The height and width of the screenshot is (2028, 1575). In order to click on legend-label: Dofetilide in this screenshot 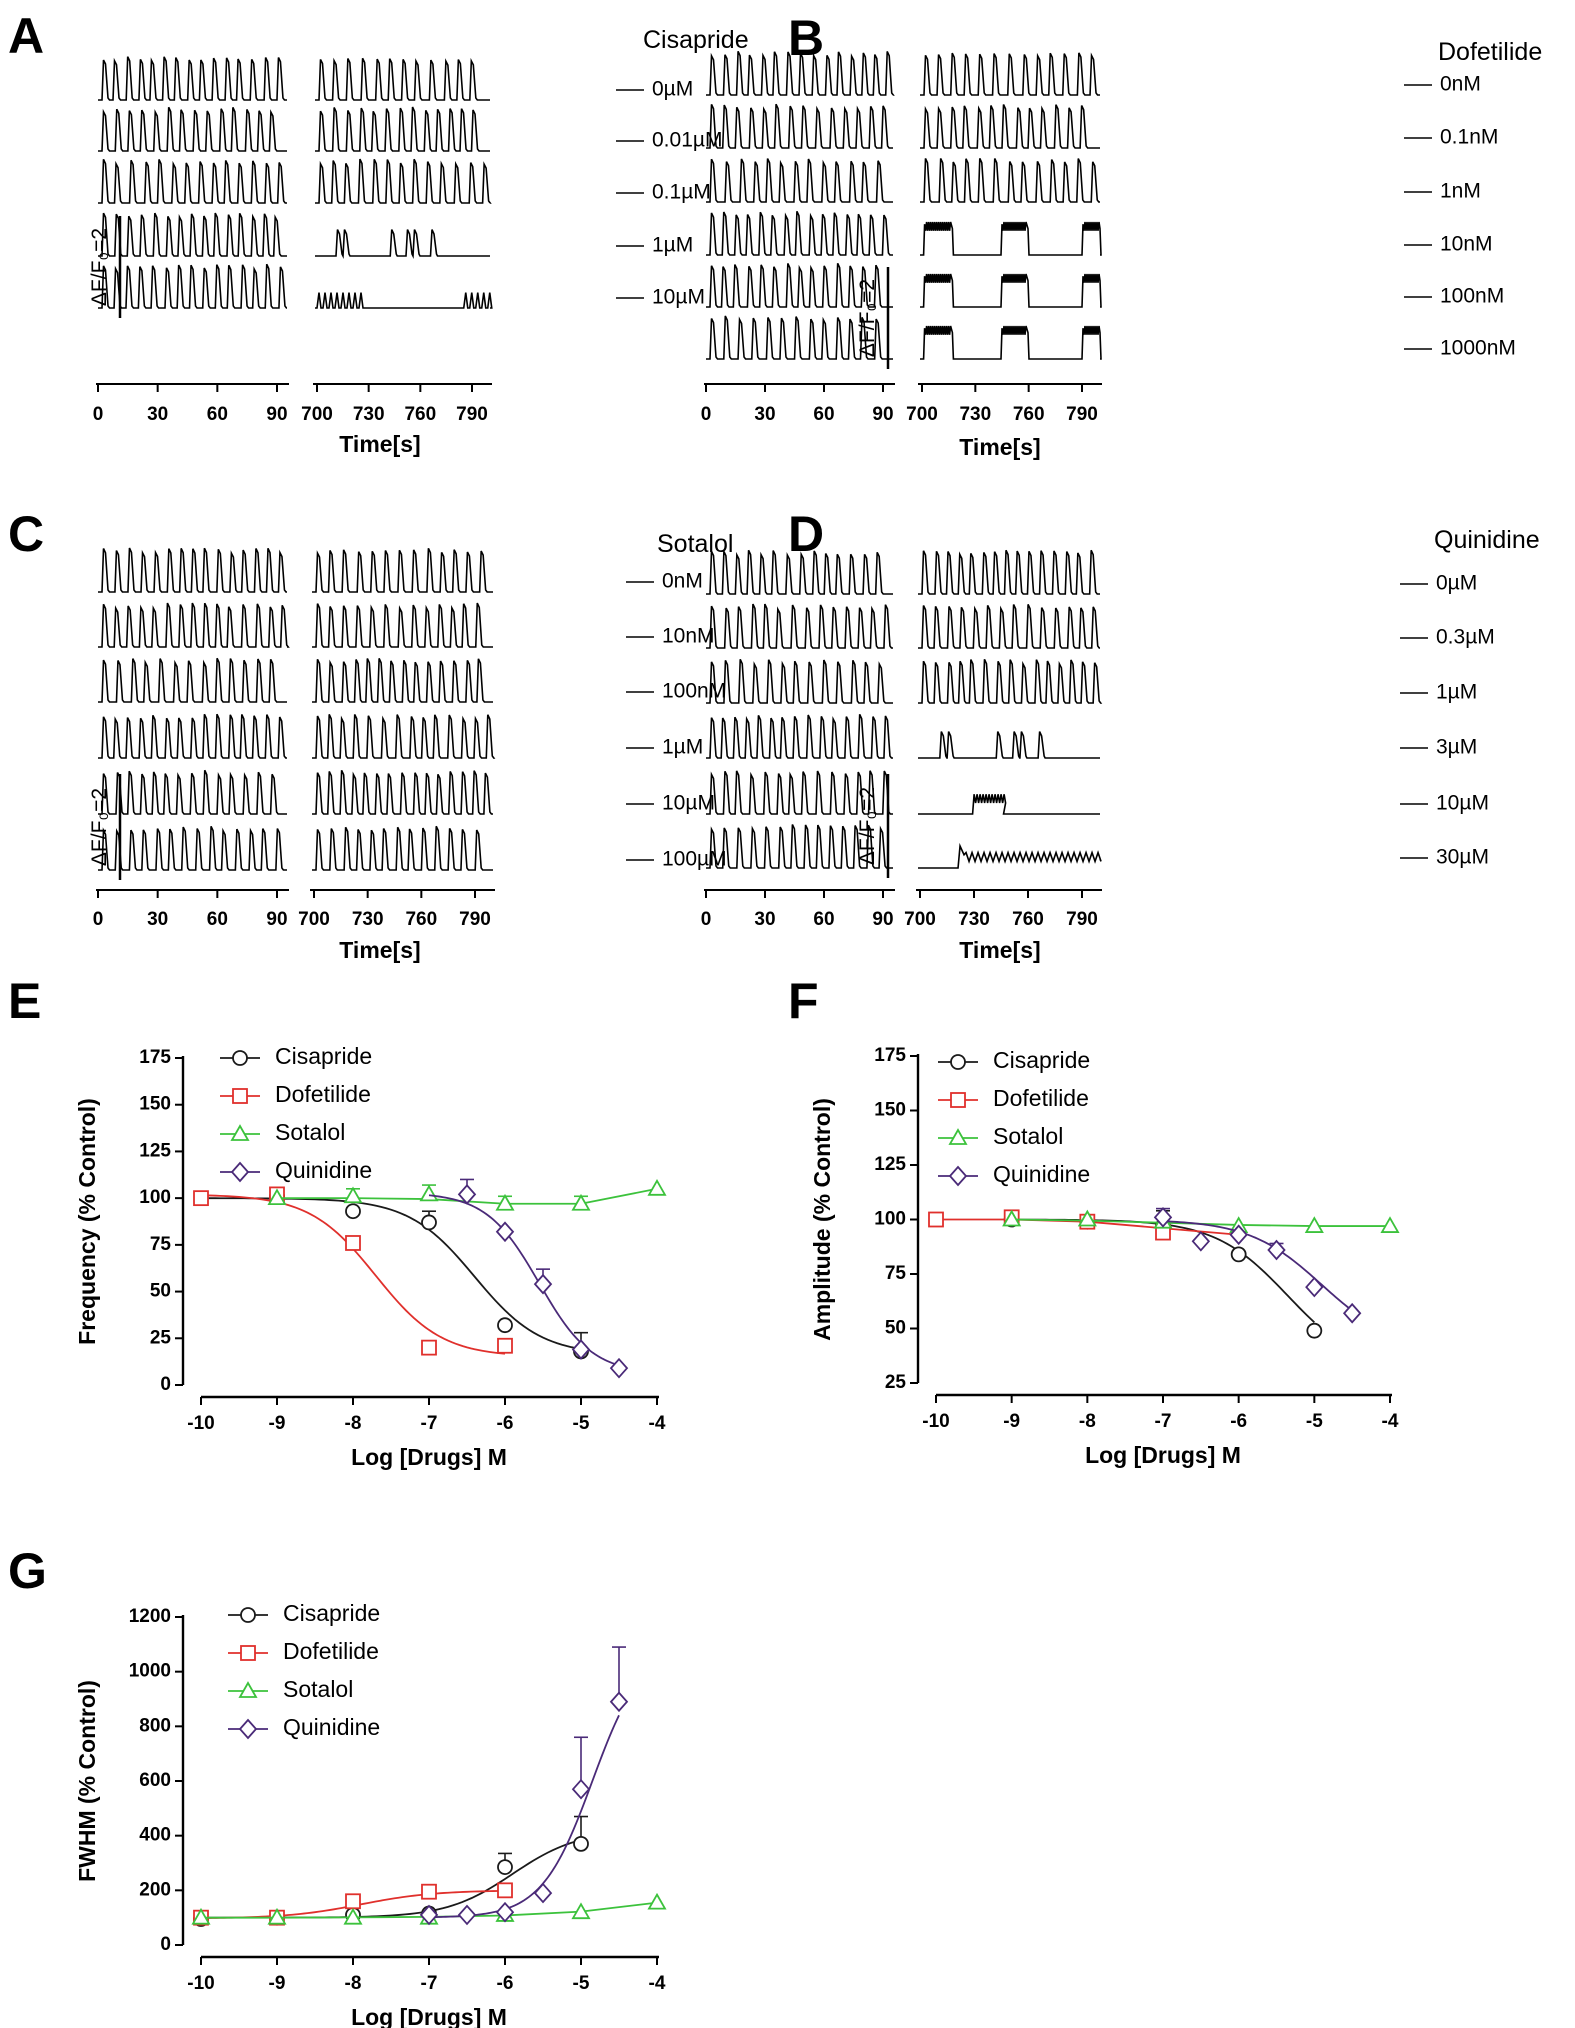, I will do `click(331, 1651)`.